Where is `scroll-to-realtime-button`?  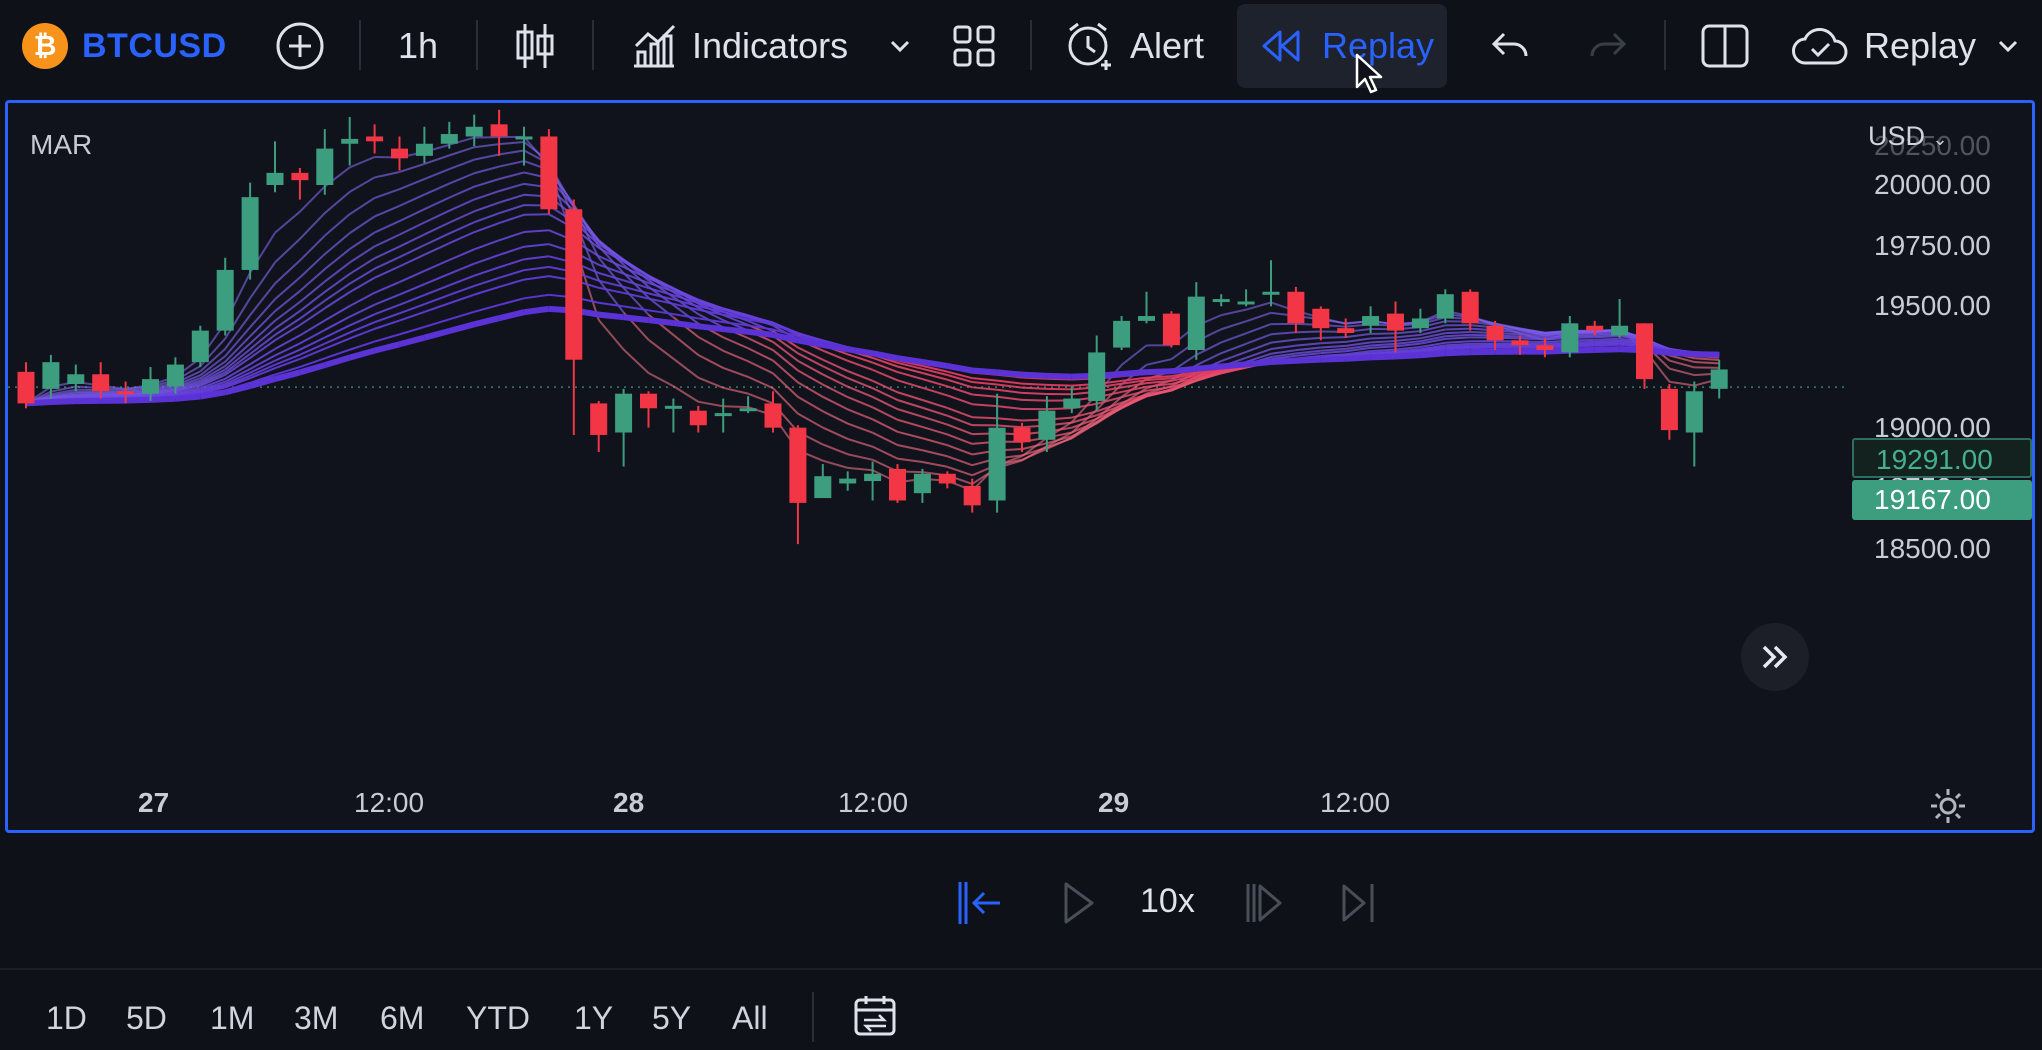 scroll-to-realtime-button is located at coordinates (1775, 657).